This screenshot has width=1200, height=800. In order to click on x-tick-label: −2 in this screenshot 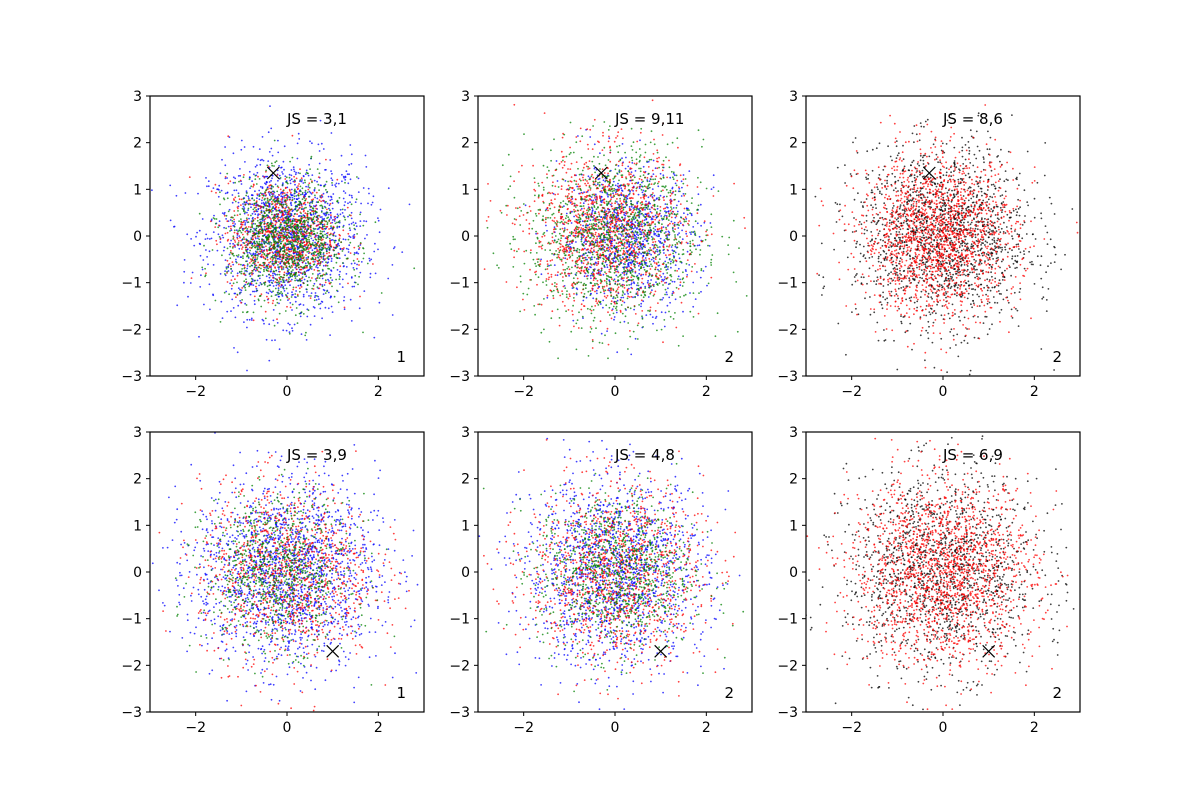, I will do `click(195, 392)`.